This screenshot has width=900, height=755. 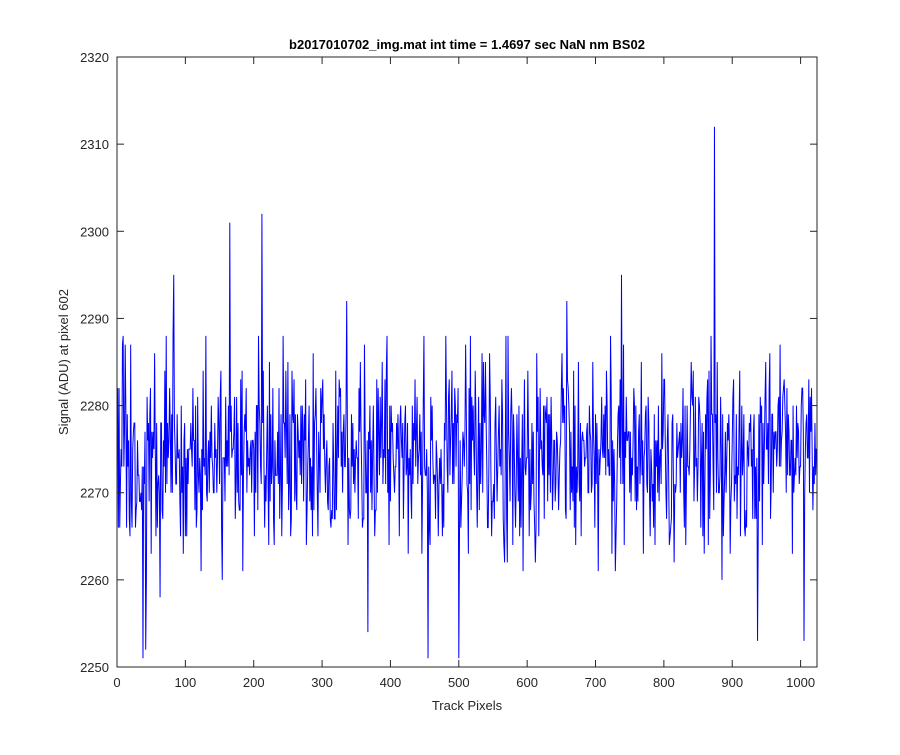 What do you see at coordinates (94, 231) in the screenshot?
I see `y-tick-label: 2300` at bounding box center [94, 231].